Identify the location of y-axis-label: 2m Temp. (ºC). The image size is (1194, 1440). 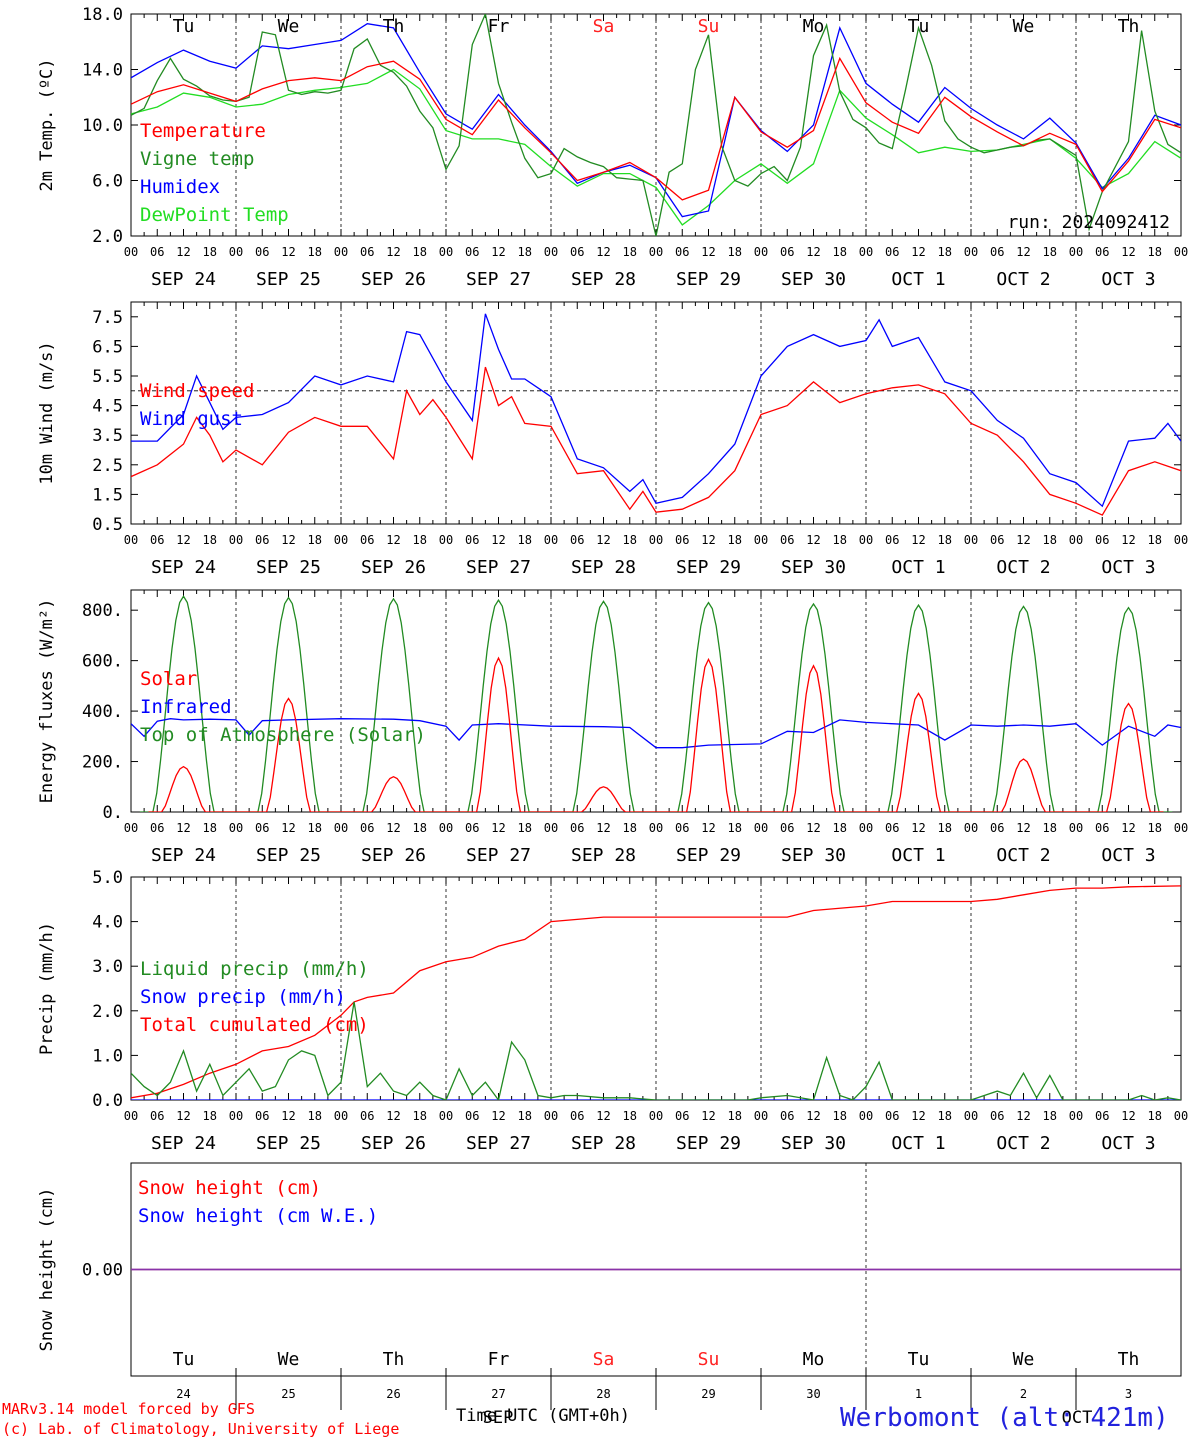
(47, 124).